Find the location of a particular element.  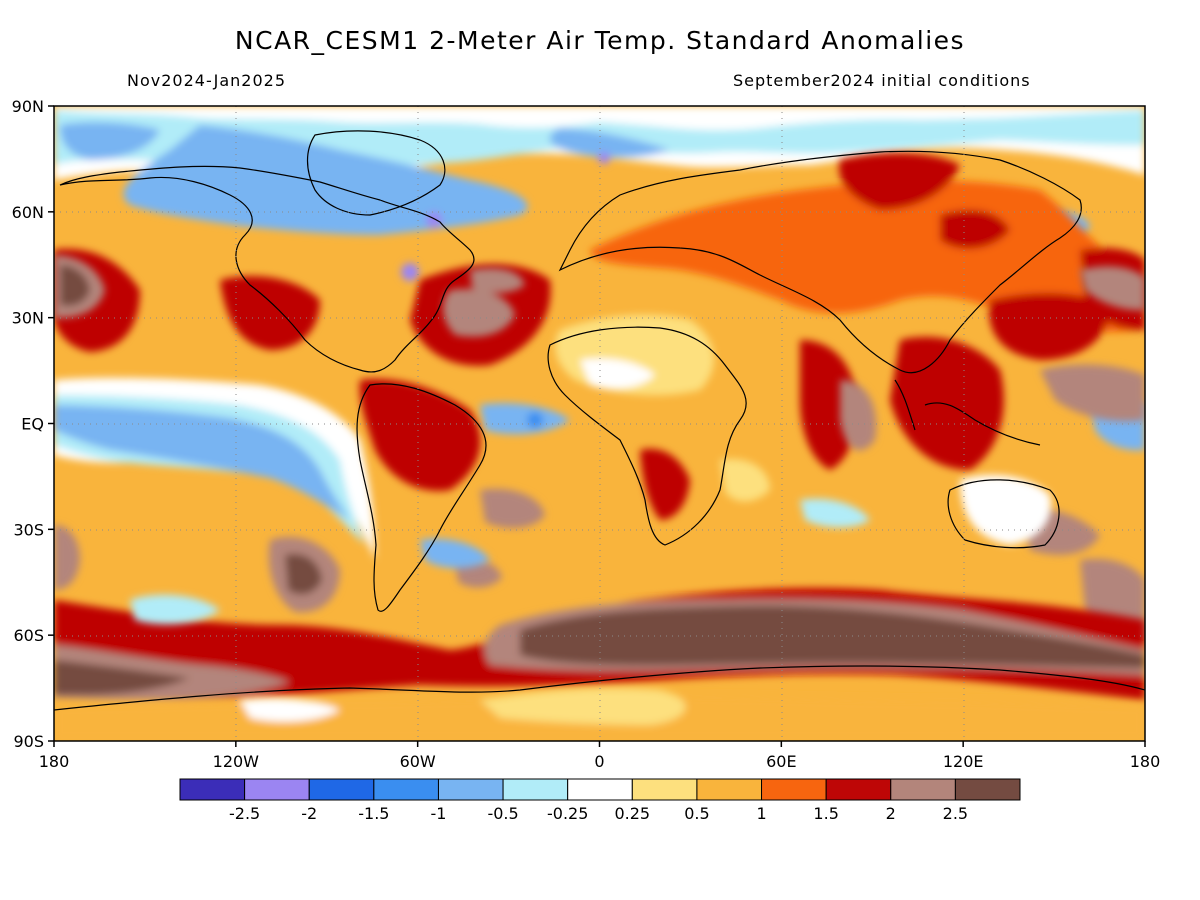

colorbar-label: -1 is located at coordinates (438, 813).